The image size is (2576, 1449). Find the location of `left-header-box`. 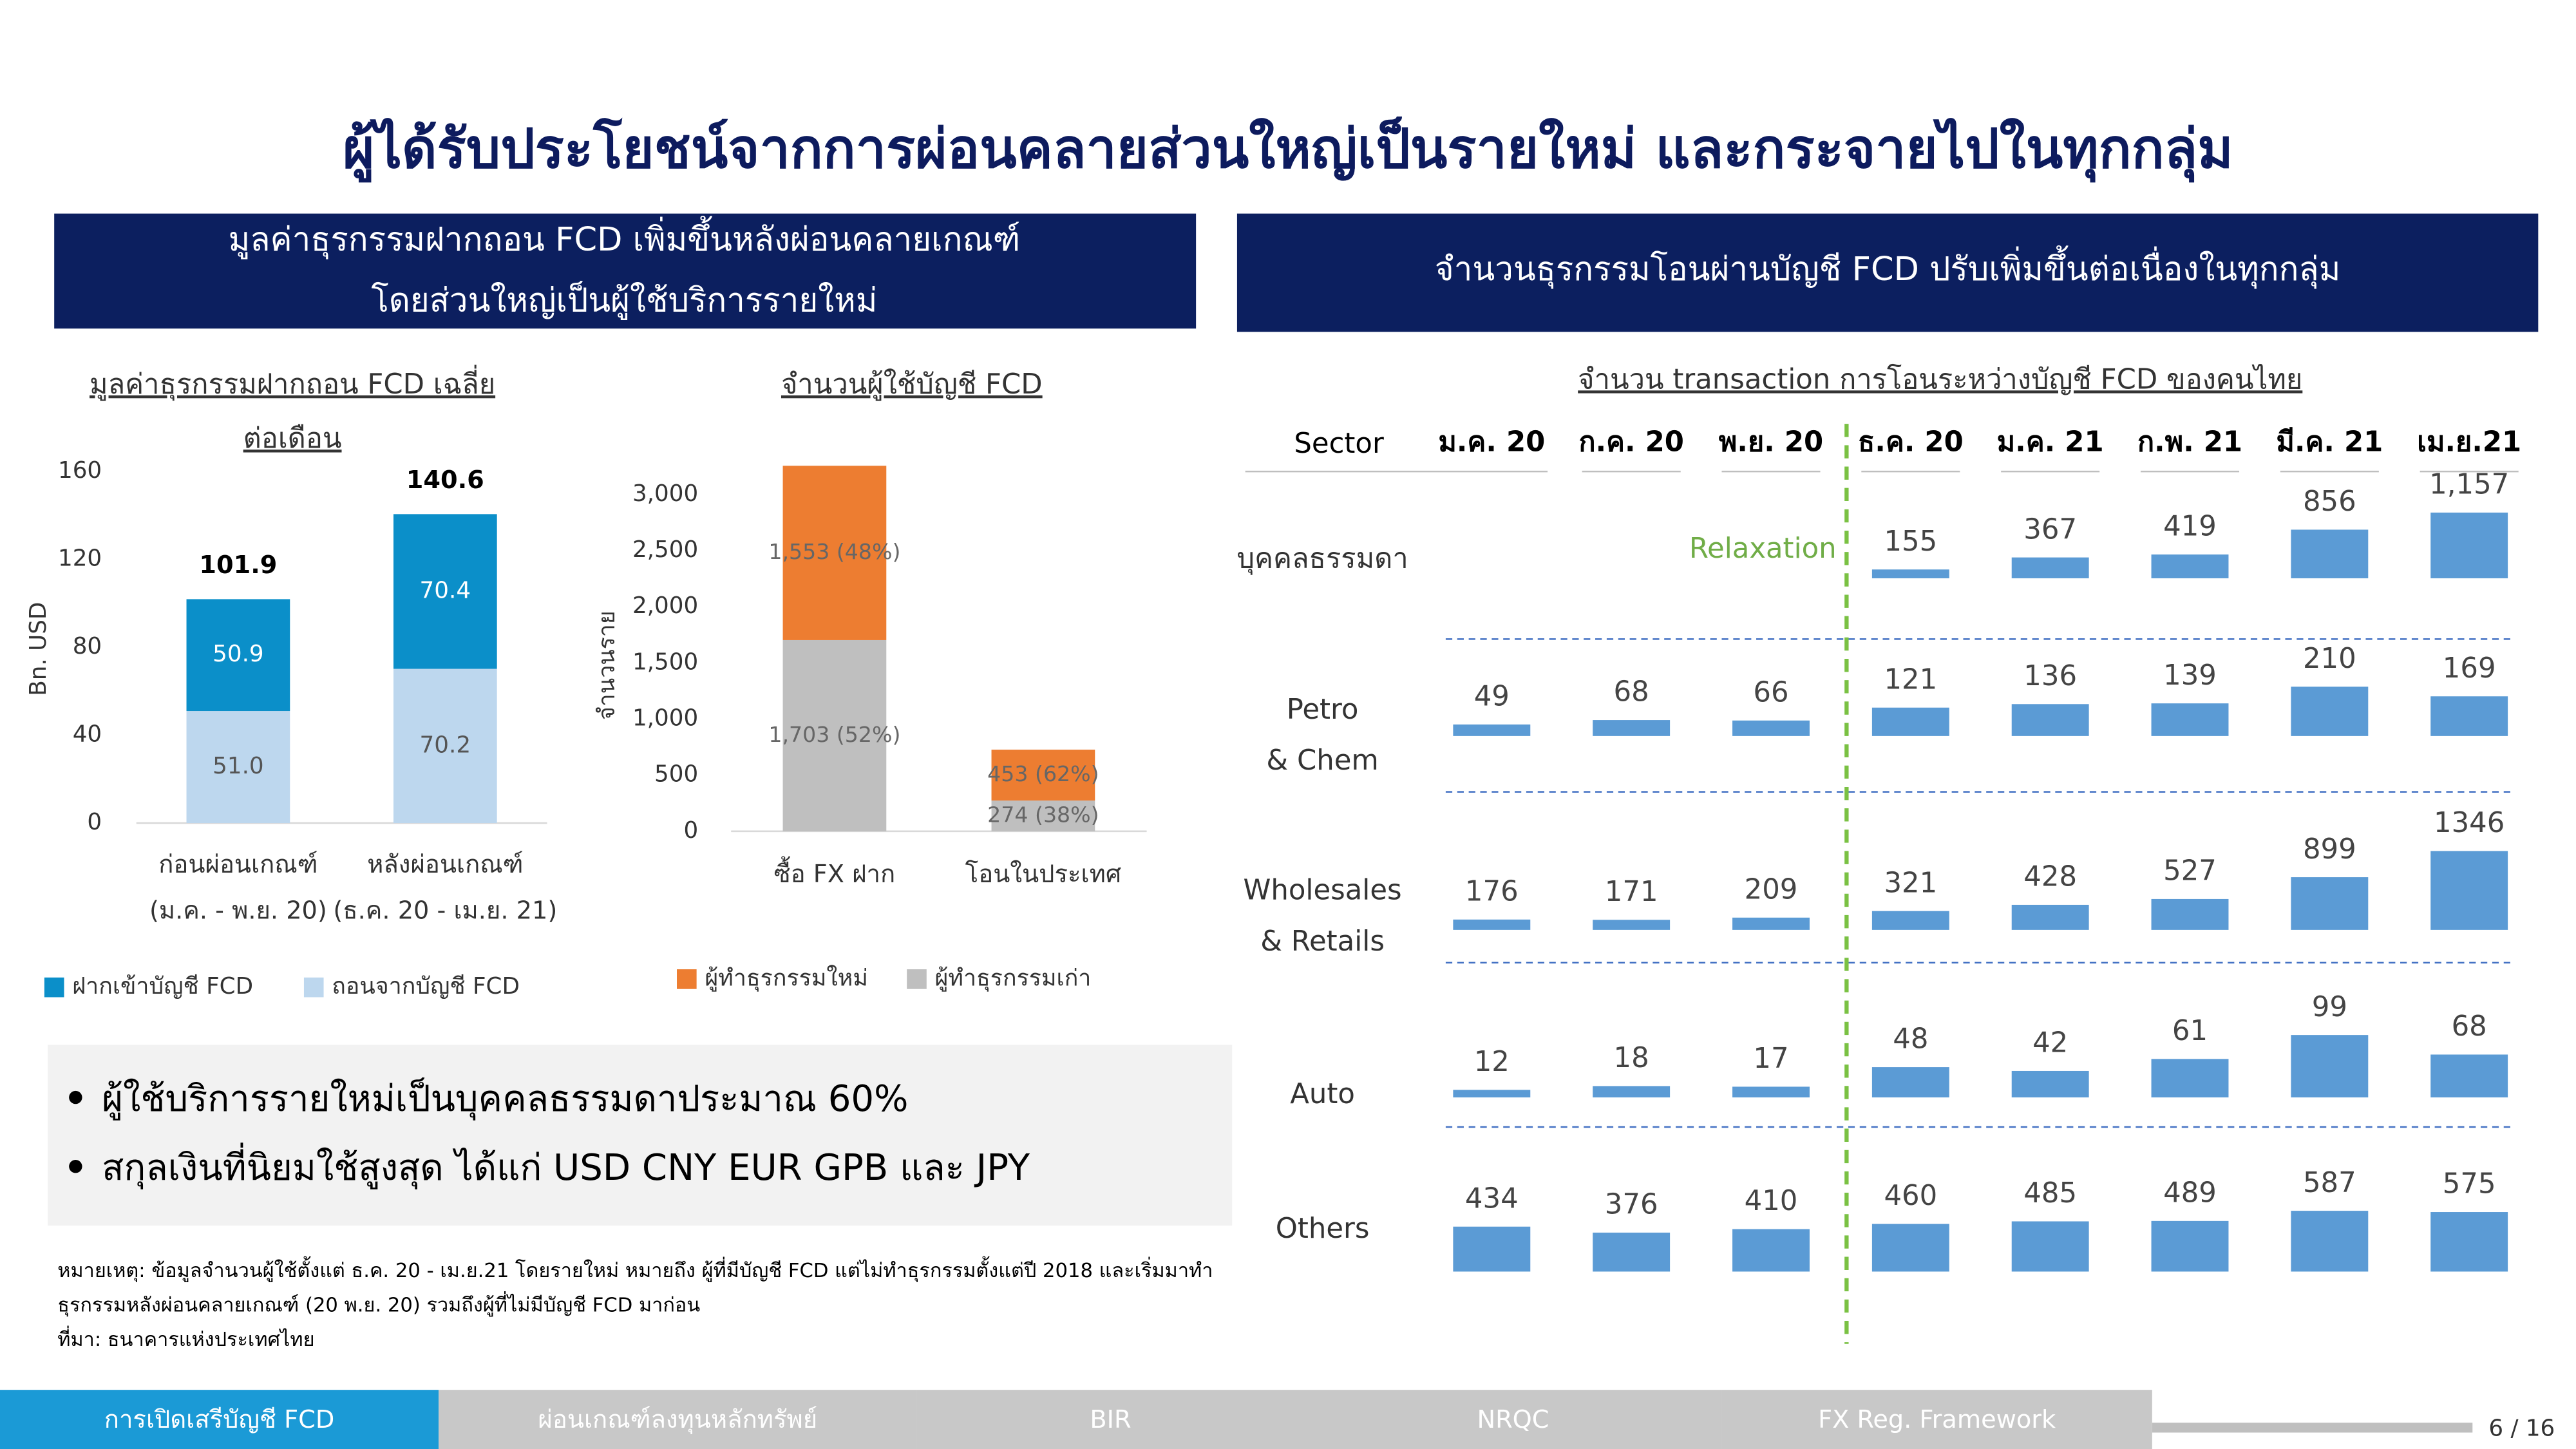

left-header-box is located at coordinates (625, 271).